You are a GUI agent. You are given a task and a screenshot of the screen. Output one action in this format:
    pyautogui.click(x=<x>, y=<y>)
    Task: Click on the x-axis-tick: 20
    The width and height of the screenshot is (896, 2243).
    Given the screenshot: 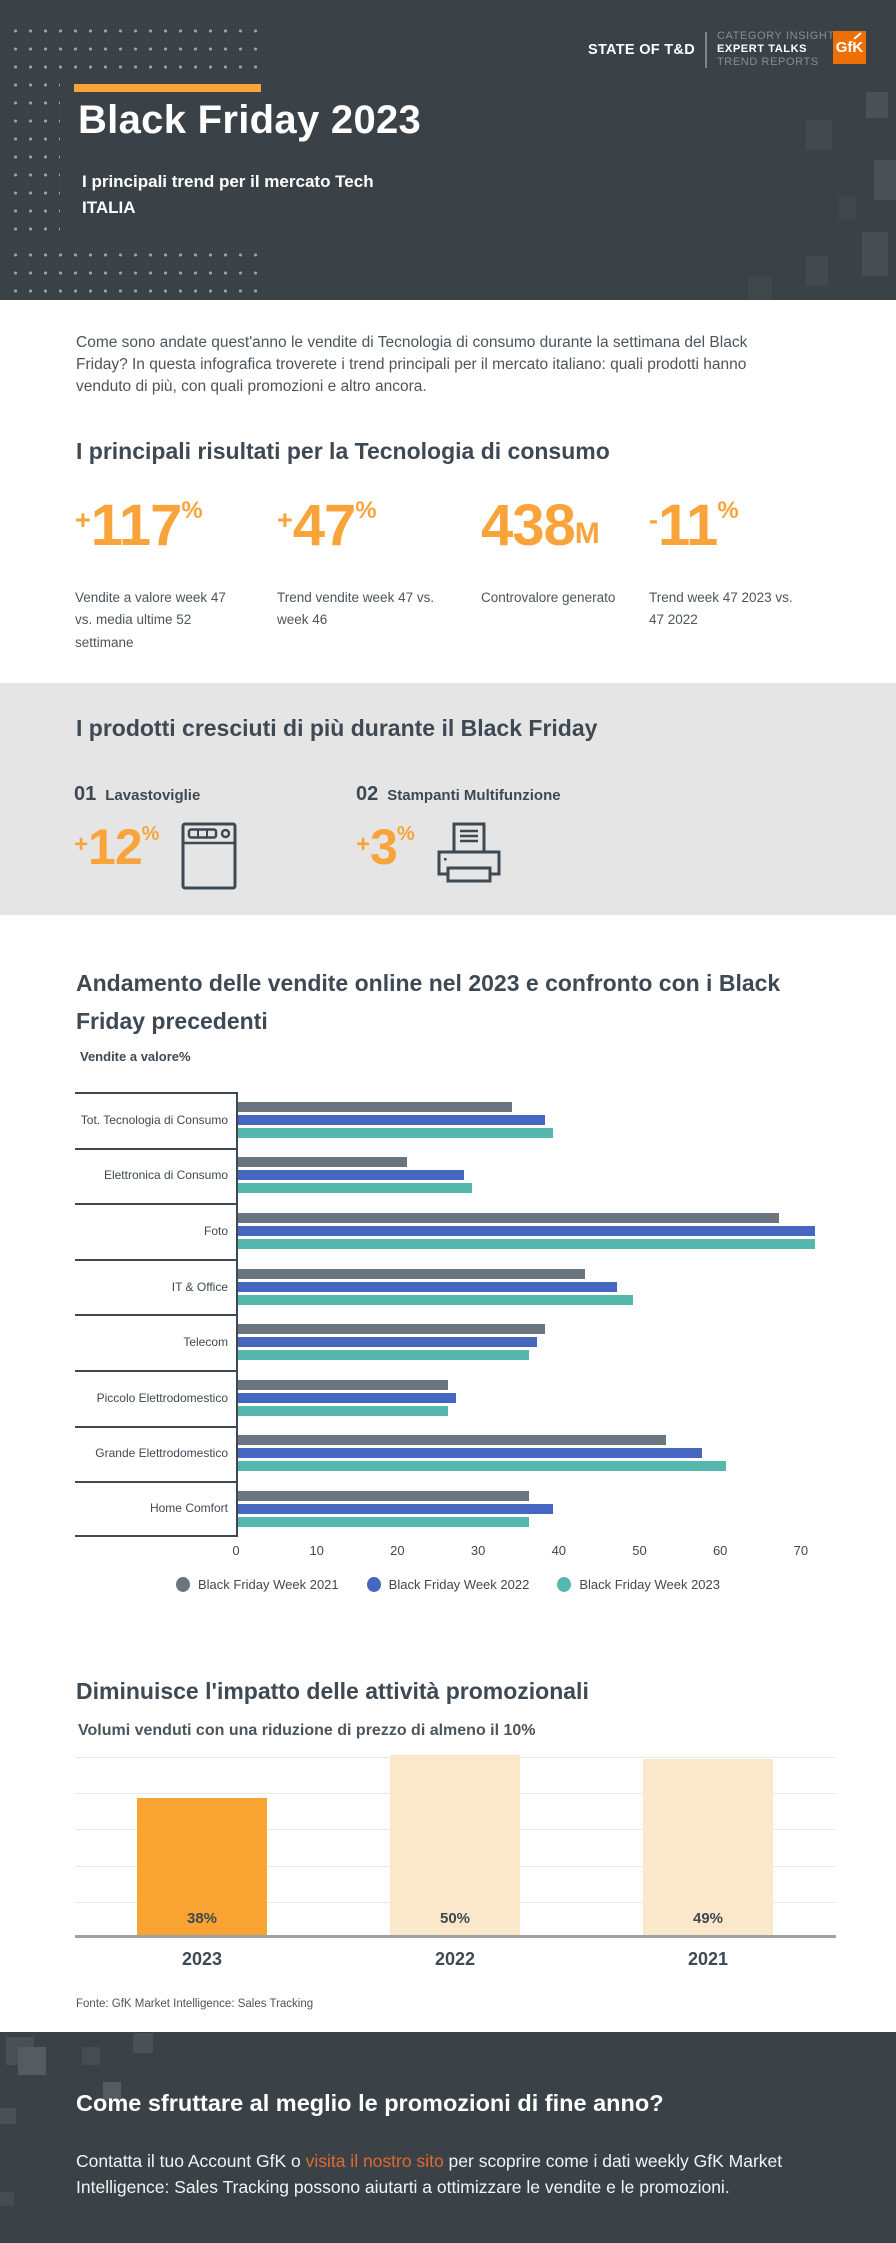 What is the action you would take?
    pyautogui.click(x=397, y=1550)
    